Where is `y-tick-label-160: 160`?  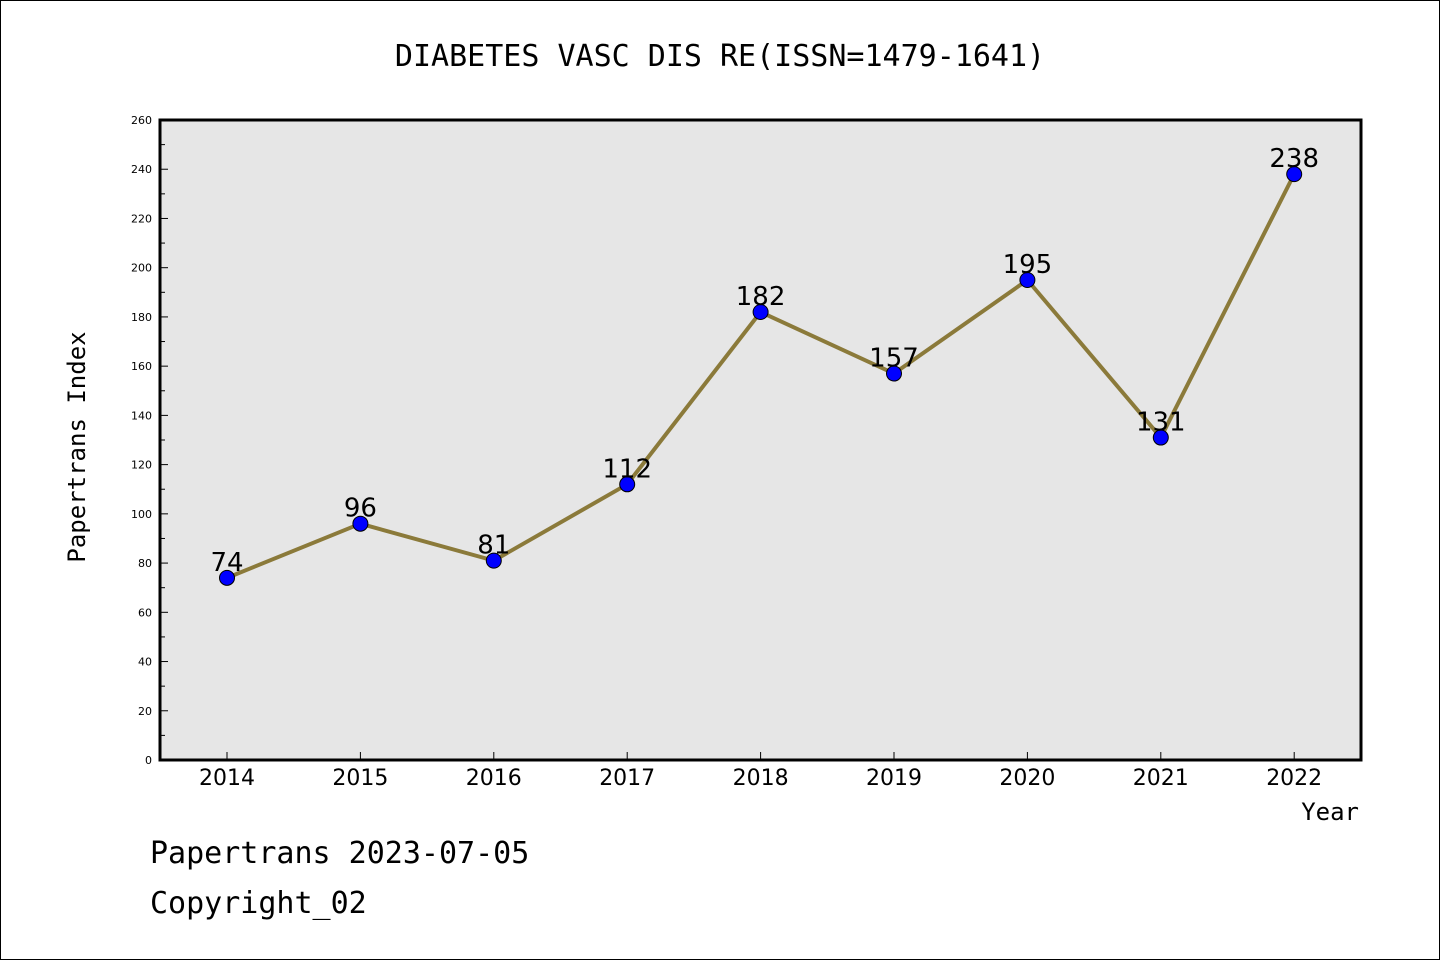
y-tick-label-160: 160 is located at coordinates (141, 366).